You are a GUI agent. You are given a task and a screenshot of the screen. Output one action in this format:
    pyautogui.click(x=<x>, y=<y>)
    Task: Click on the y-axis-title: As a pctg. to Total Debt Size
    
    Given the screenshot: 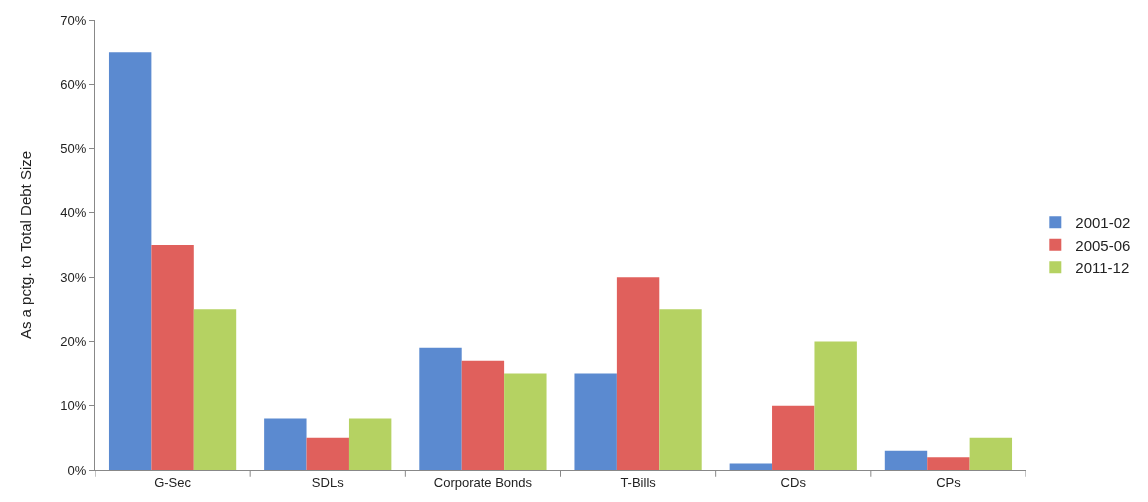 What is the action you would take?
    pyautogui.click(x=25, y=245)
    